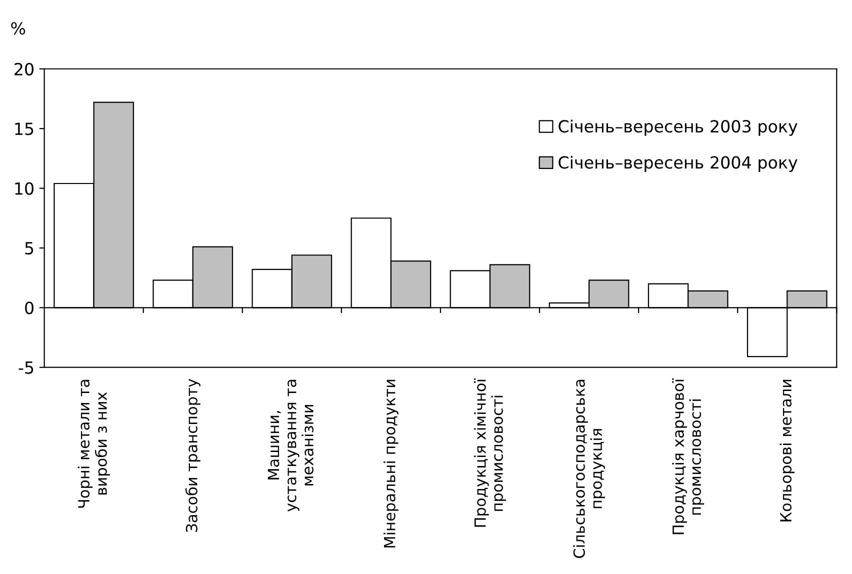  Describe the element at coordinates (24, 129) in the screenshot. I see `y-tick-label: 15` at that location.